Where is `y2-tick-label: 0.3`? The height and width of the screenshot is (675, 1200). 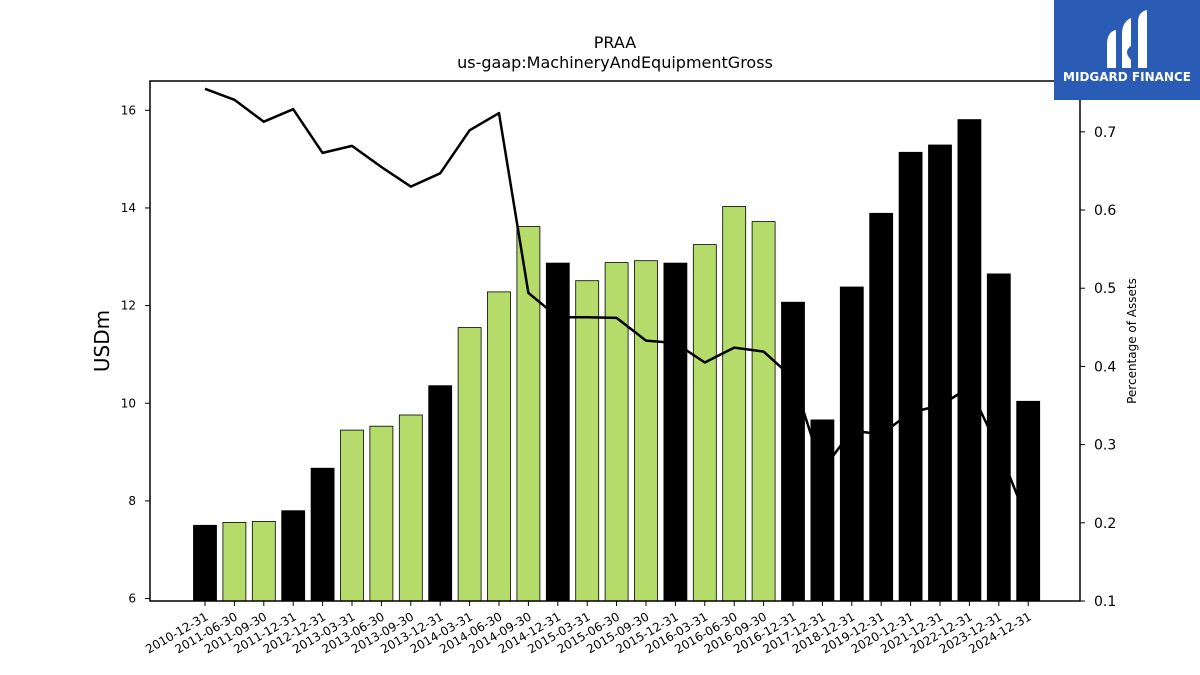 y2-tick-label: 0.3 is located at coordinates (1105, 446).